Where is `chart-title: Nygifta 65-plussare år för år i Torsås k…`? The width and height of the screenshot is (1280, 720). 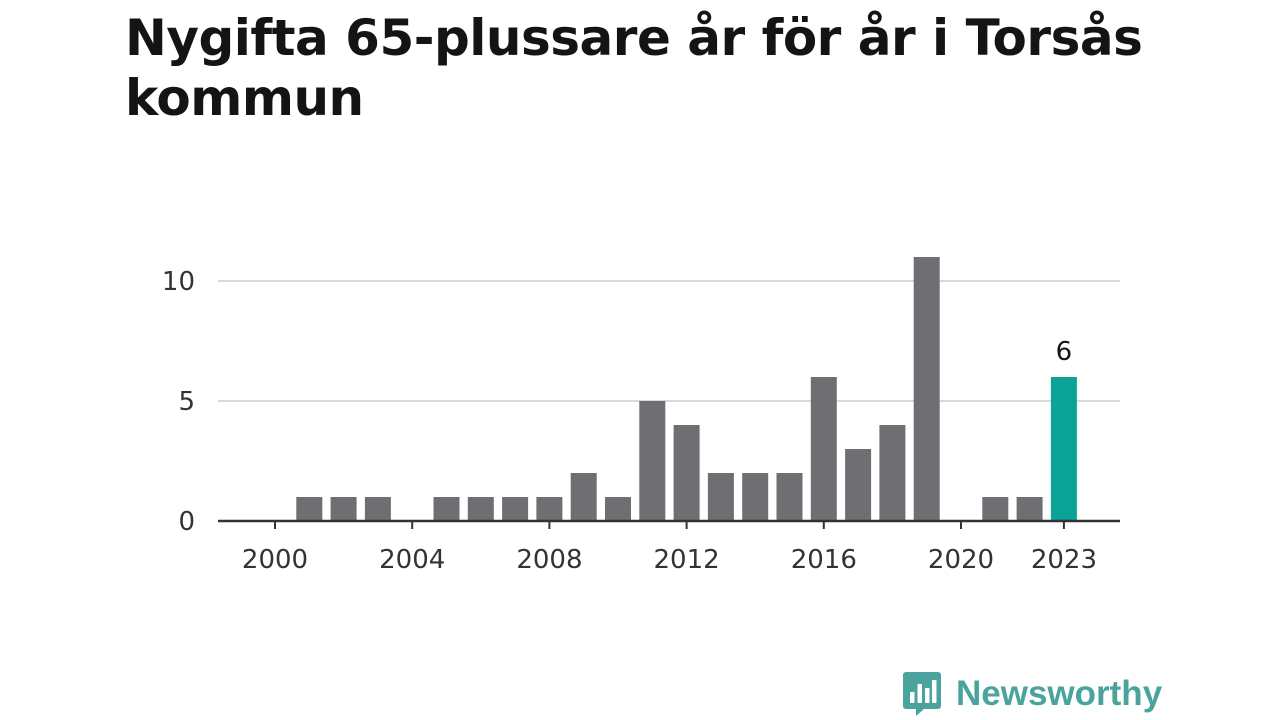 chart-title: Nygifta 65-plussare år för år i Torsås k… is located at coordinates (634, 68).